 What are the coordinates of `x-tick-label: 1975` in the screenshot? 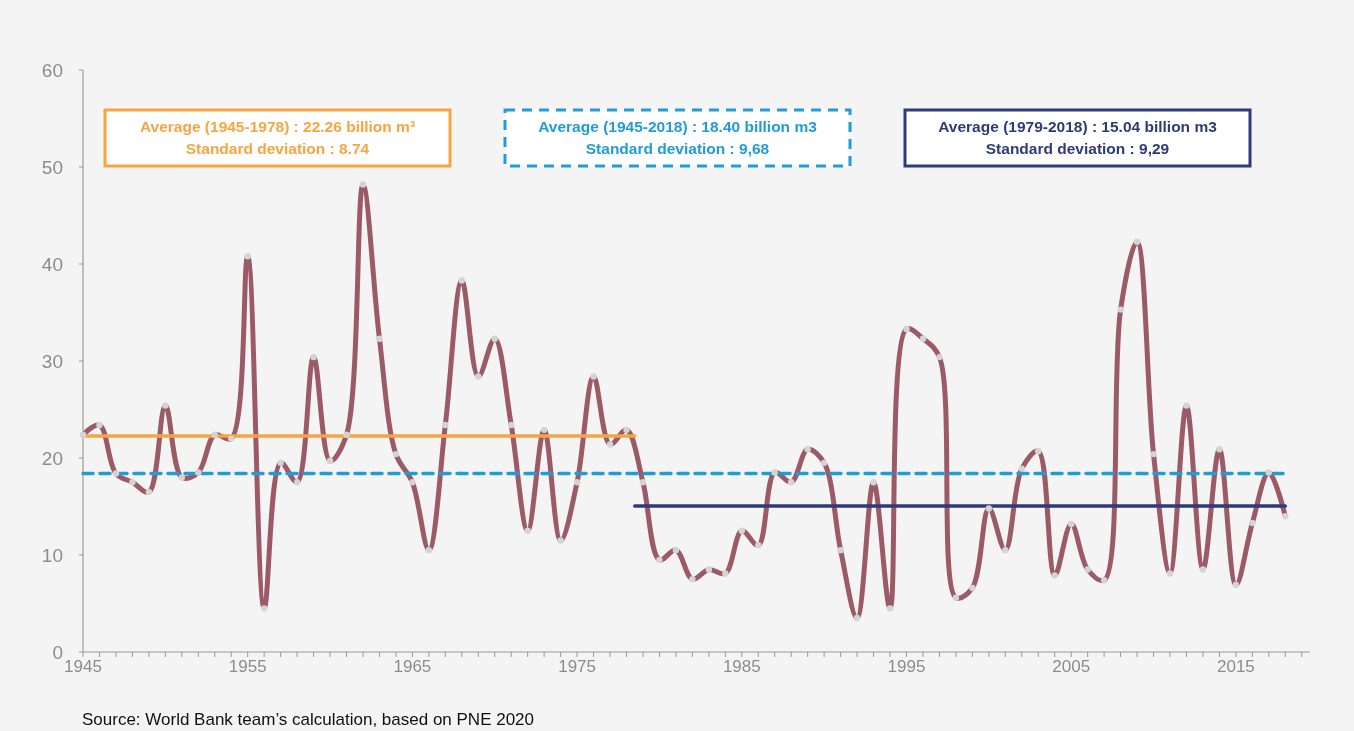 It's located at (577, 666).